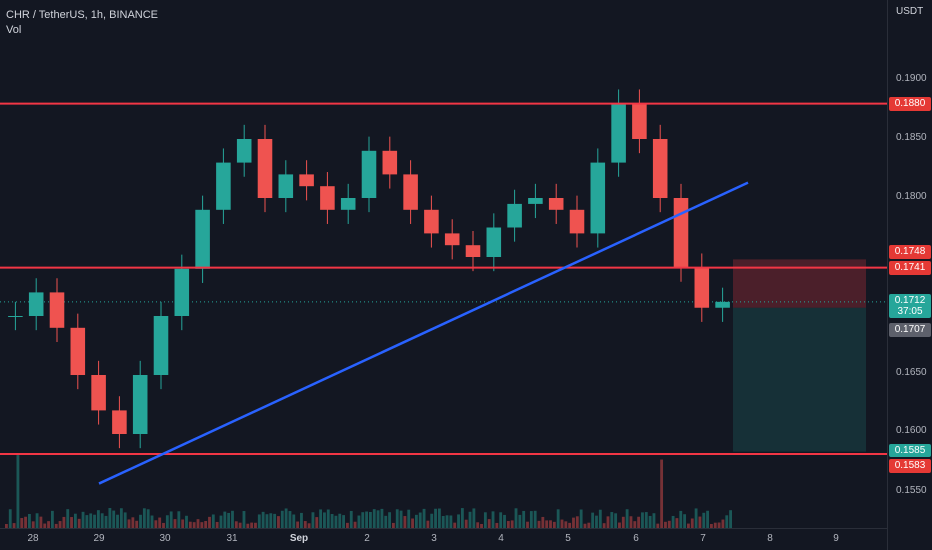 This screenshot has height=550, width=932. I want to click on time-tick: 30, so click(165, 538).